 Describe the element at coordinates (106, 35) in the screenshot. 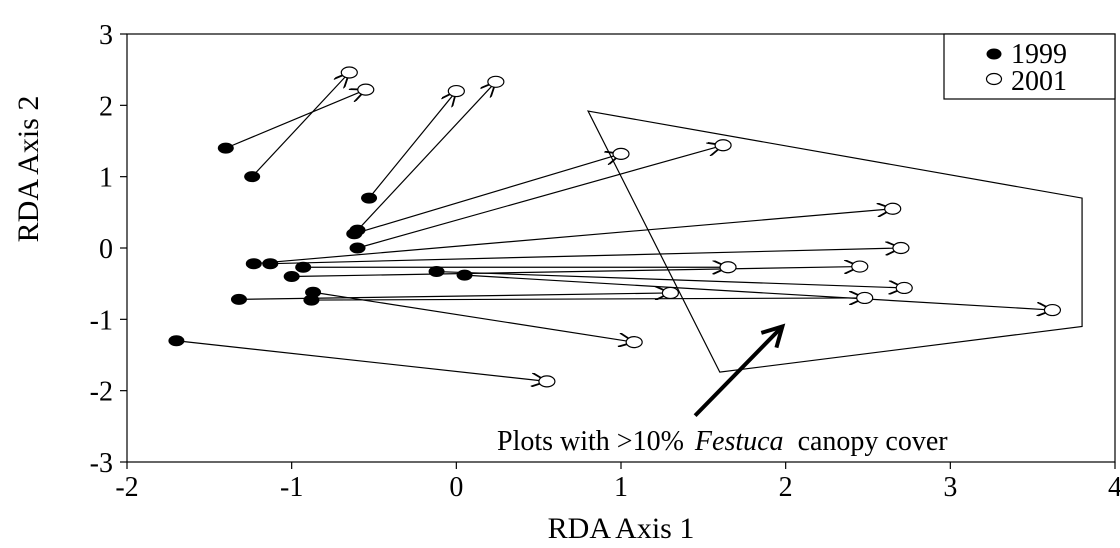

I see `y-tick-label: 3` at that location.